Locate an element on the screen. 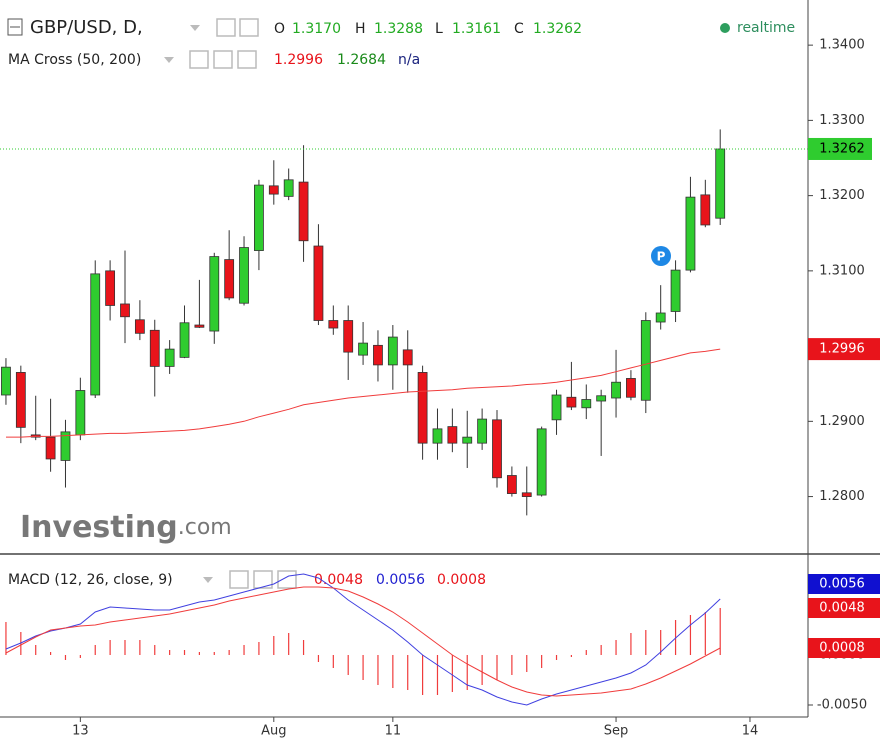  indicator-title: MA Cross (50, 200) is located at coordinates (74, 60).